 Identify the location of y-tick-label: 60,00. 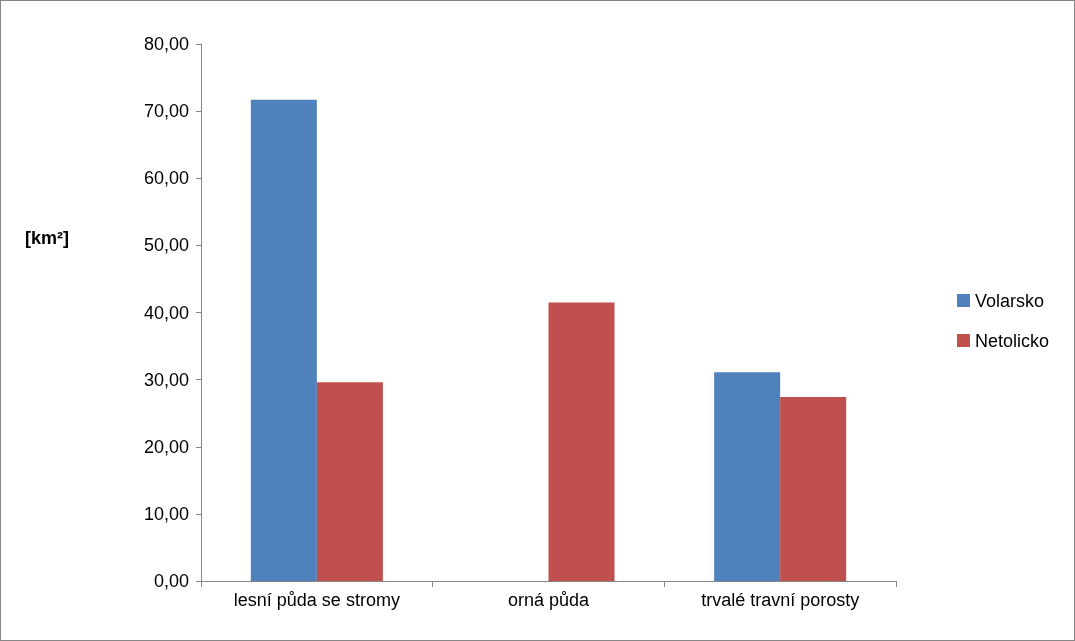
(166, 178).